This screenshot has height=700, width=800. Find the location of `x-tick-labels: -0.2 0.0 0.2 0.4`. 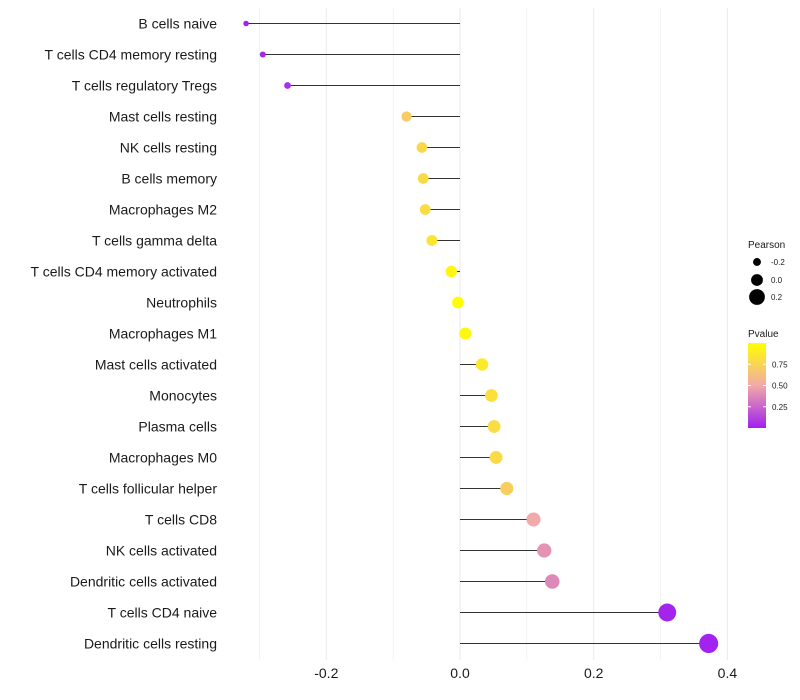

x-tick-labels: -0.2 0.0 0.2 0.4 is located at coordinates (525, 673).